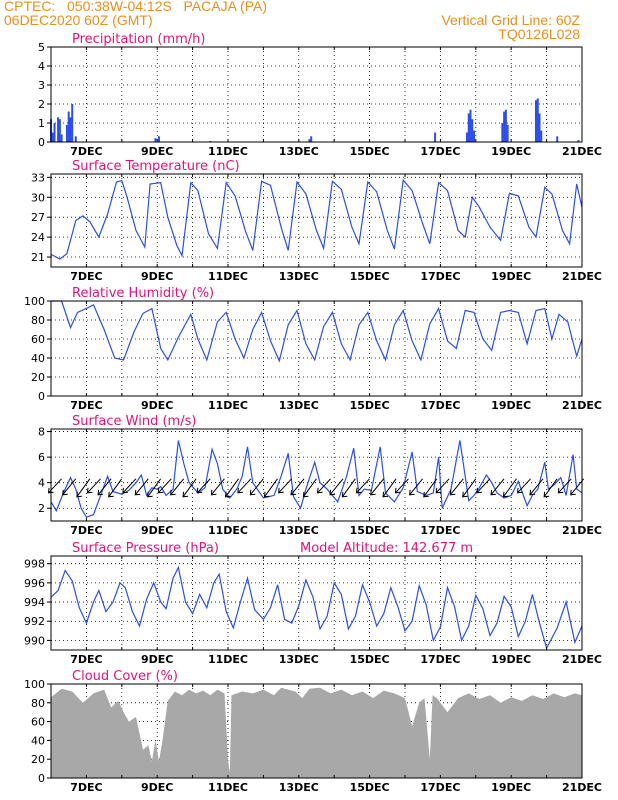 Image resolution: width=618 pixels, height=800 pixels. What do you see at coordinates (41, 396) in the screenshot?
I see `rh-y-tick-label: 0` at bounding box center [41, 396].